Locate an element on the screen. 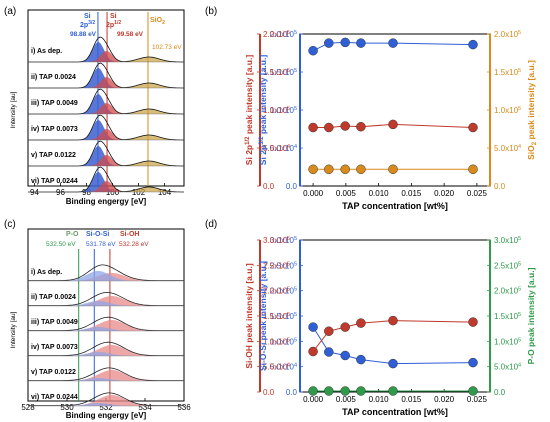 This screenshot has height=422, width=550. panel-b-label: (b) is located at coordinates (211, 11).